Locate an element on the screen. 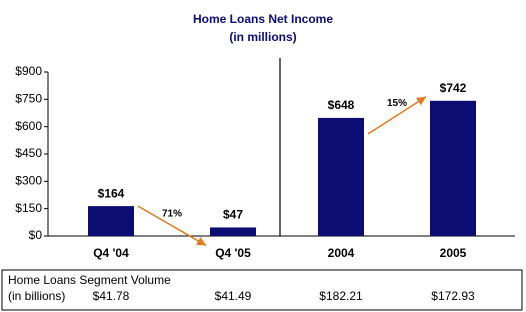  value-label: $164 is located at coordinates (111, 193).